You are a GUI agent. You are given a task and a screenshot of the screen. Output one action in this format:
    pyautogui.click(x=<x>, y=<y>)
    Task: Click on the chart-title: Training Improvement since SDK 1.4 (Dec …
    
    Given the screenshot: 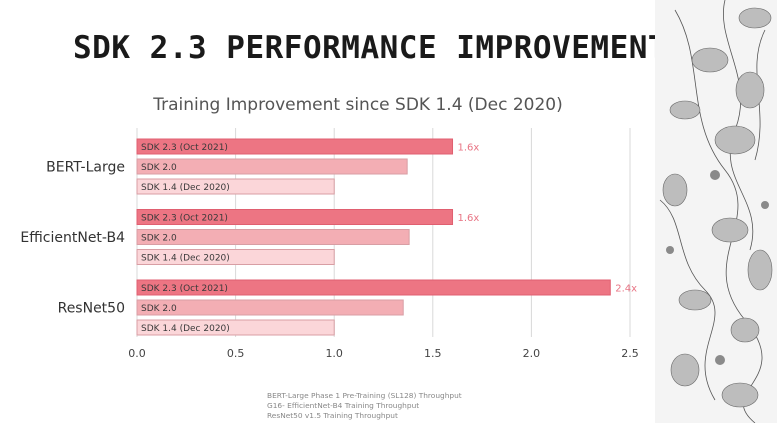 What is the action you would take?
    pyautogui.click(x=357, y=105)
    